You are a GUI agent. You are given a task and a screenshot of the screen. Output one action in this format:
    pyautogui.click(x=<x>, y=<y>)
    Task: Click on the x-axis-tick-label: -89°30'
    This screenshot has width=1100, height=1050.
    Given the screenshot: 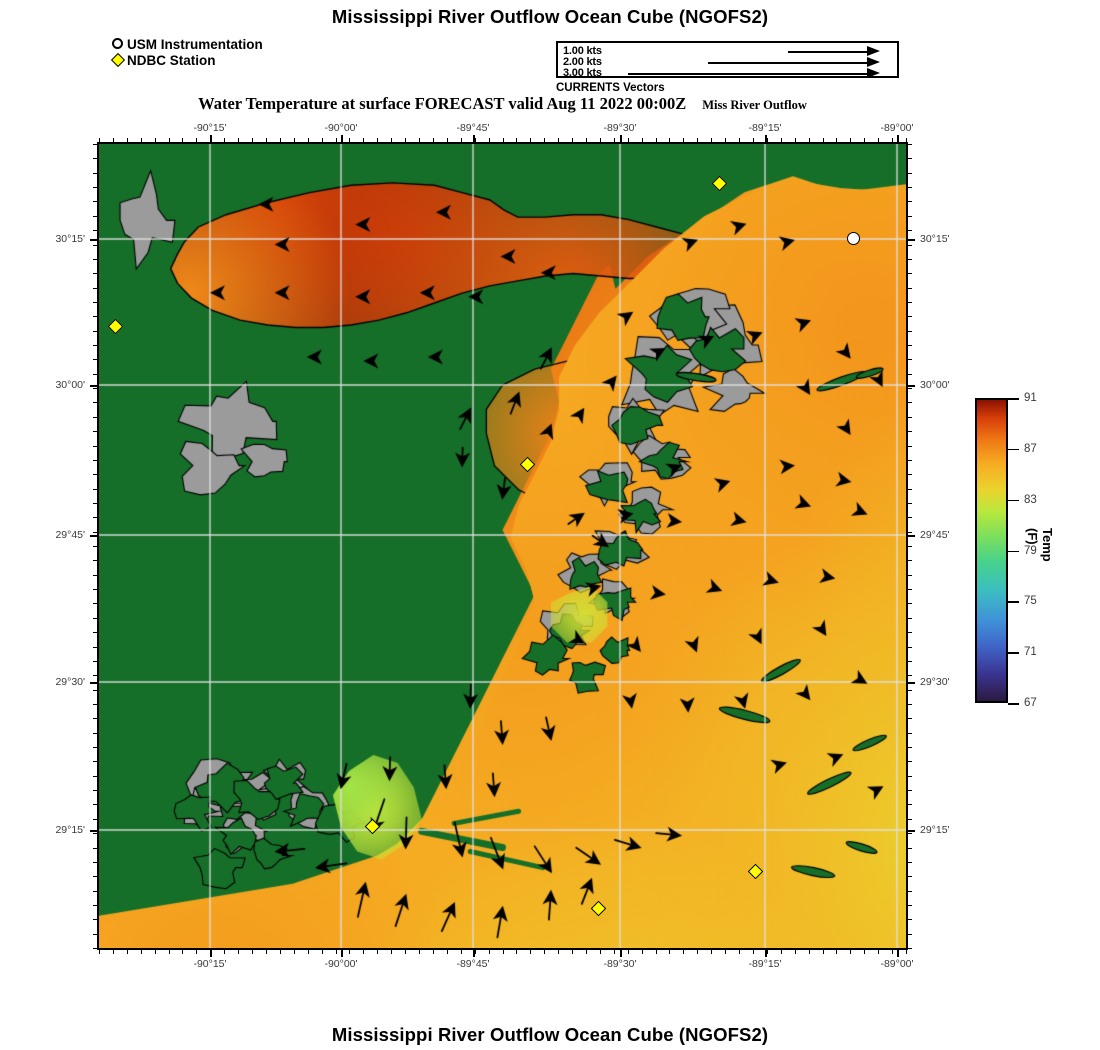 What is the action you would take?
    pyautogui.click(x=620, y=964)
    